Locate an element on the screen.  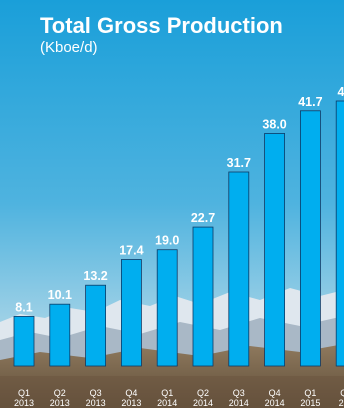
value-label: 41.7 is located at coordinates (310, 102).